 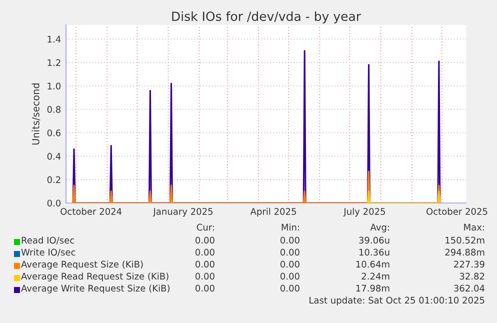 What do you see at coordinates (36, 114) in the screenshot?
I see `y-axis-title: Units/second` at bounding box center [36, 114].